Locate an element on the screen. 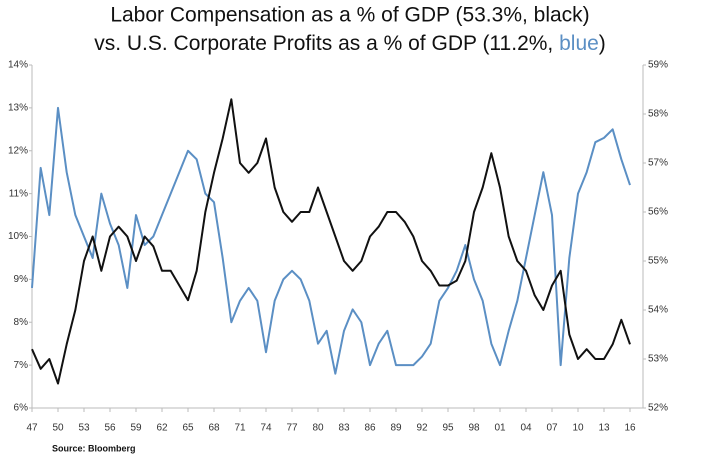 This screenshot has height=460, width=701. x-tick-label: 59 is located at coordinates (136, 428).